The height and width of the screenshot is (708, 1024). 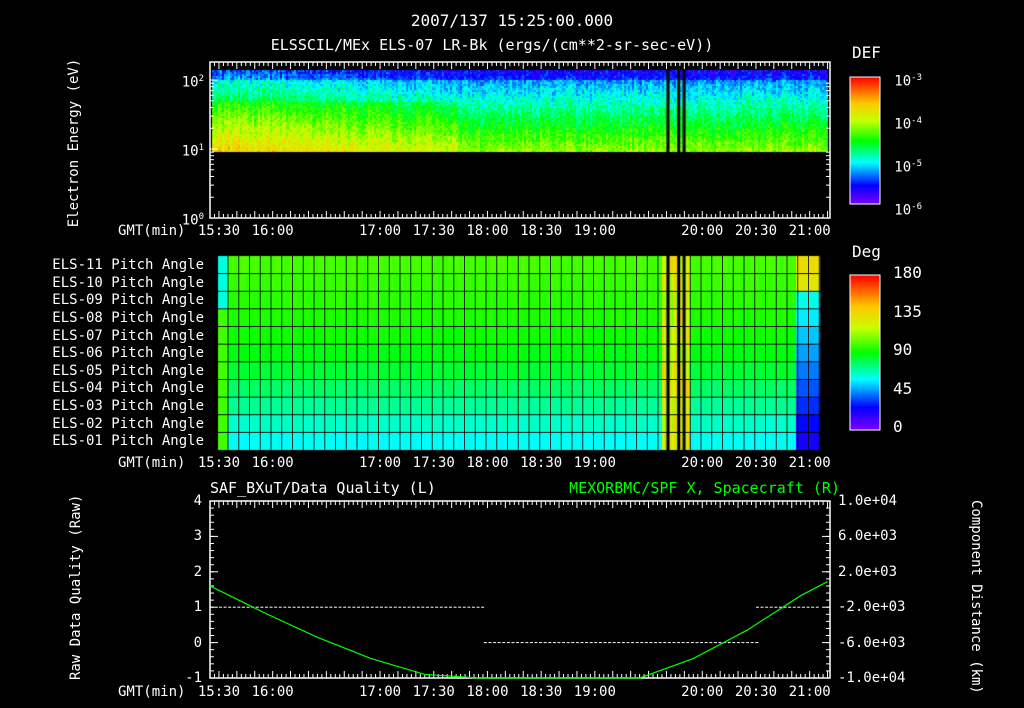 What do you see at coordinates (809, 231) in the screenshot?
I see `energy-panel-xtick-label: 21:00` at bounding box center [809, 231].